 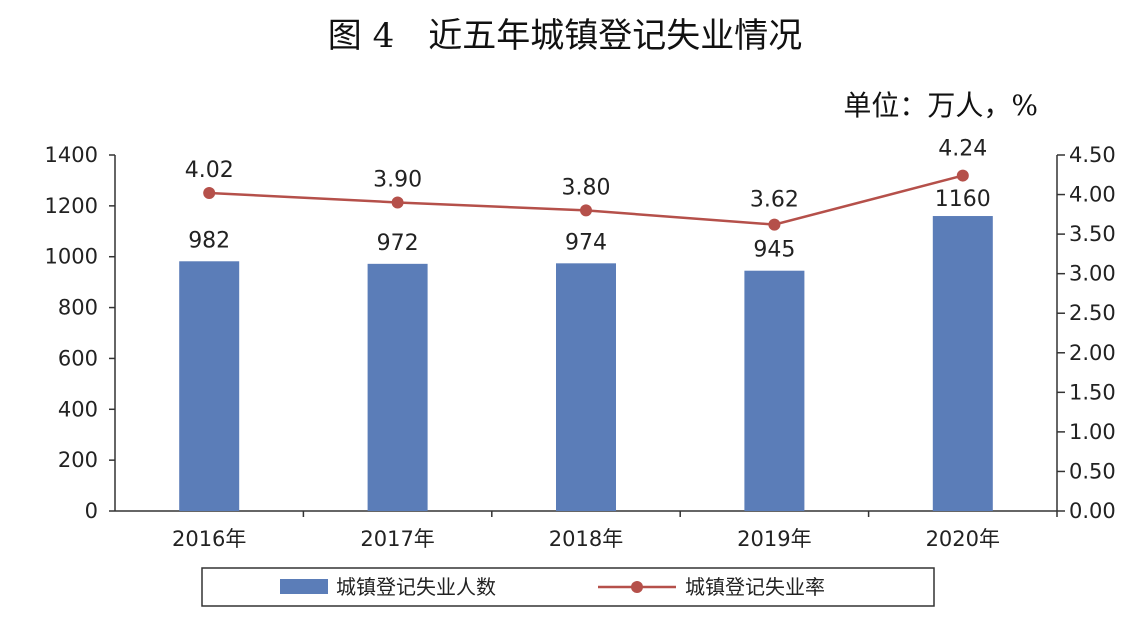 What do you see at coordinates (397, 179) in the screenshot?
I see `rate-value-label: 3.90` at bounding box center [397, 179].